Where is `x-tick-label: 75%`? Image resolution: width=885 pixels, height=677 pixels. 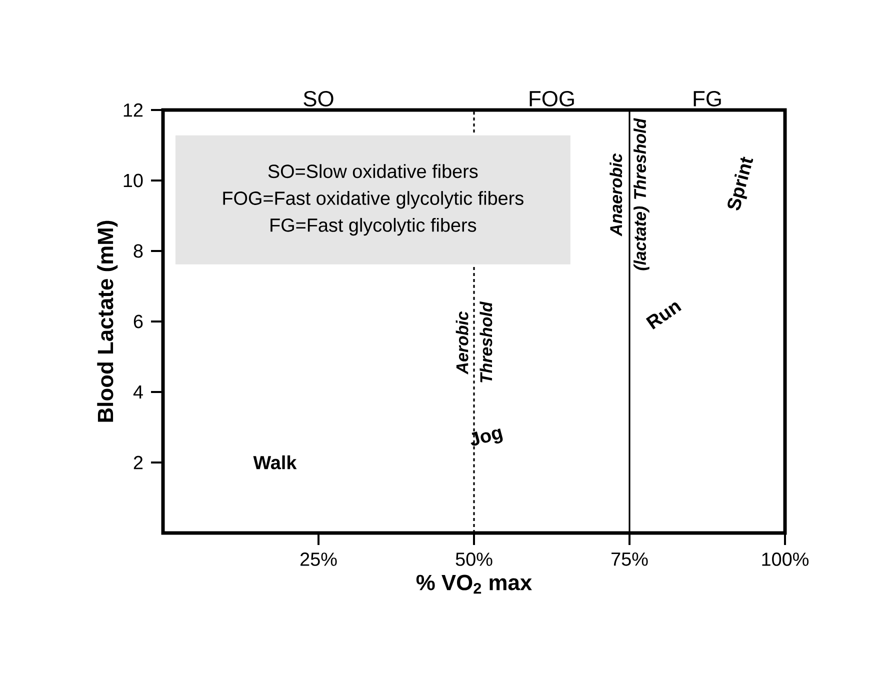 x-tick-label: 75% is located at coordinates (630, 559).